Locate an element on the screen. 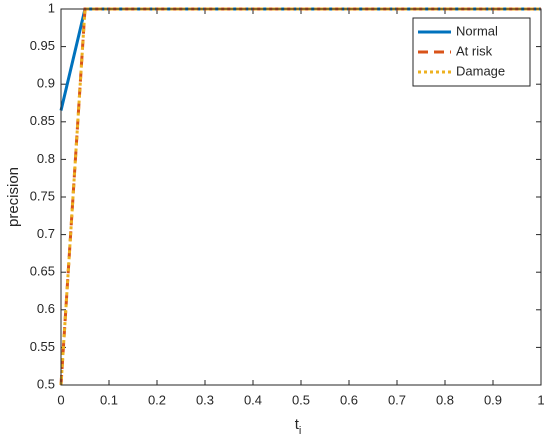  legend-label: At risk is located at coordinates (474, 50).